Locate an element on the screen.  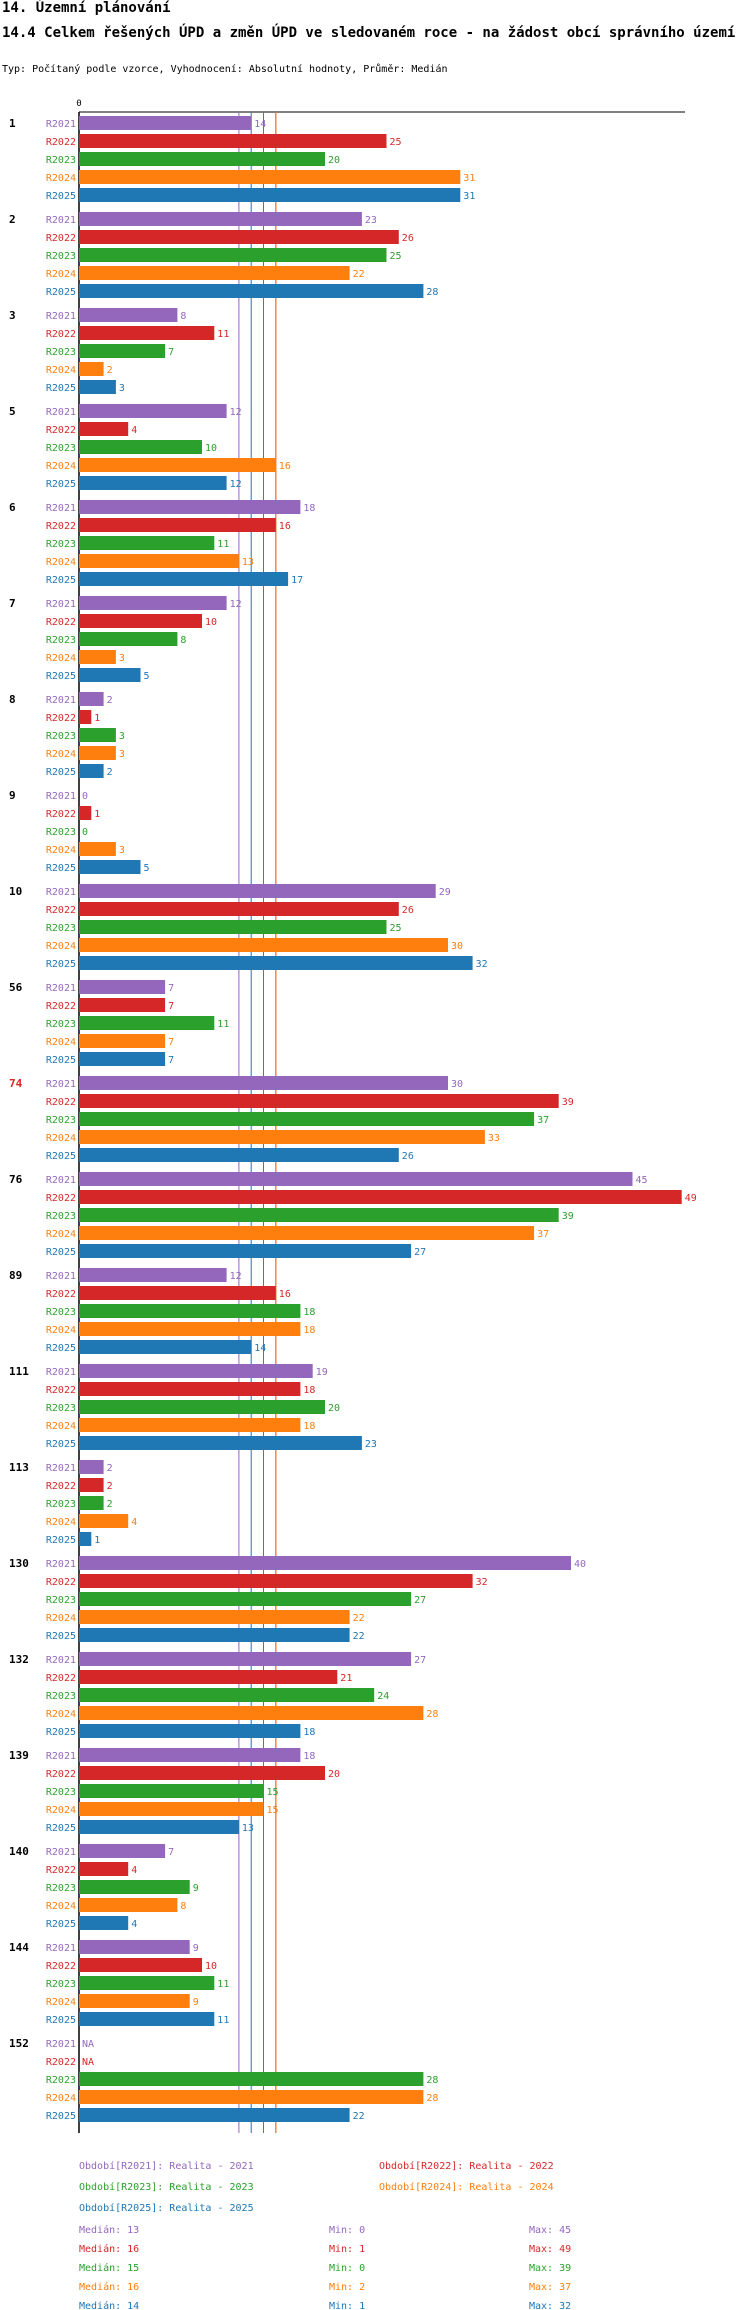
category-label: 144 is located at coordinates (19, 1947).